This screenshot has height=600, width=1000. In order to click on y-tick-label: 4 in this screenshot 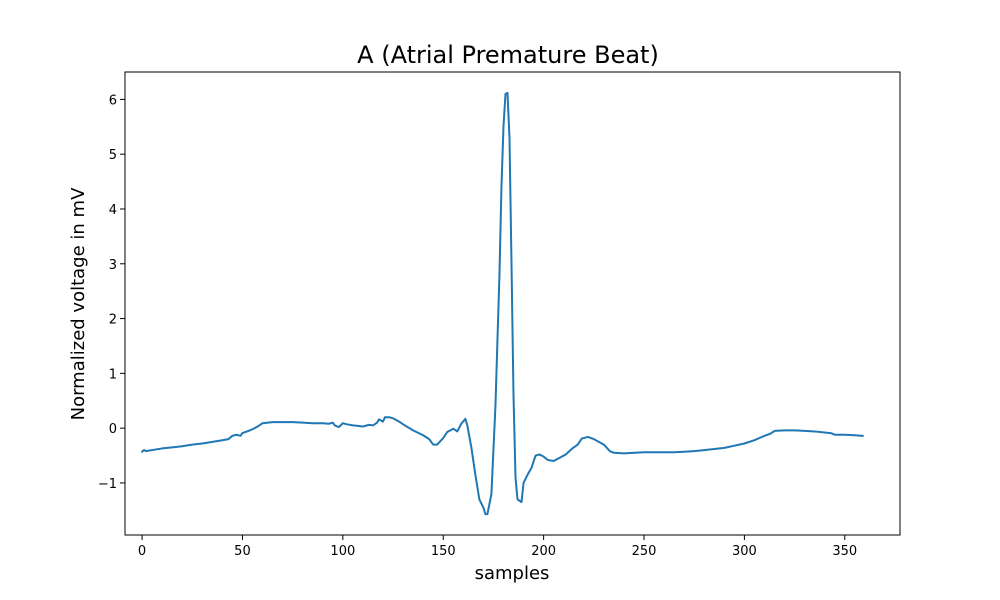, I will do `click(113, 210)`.